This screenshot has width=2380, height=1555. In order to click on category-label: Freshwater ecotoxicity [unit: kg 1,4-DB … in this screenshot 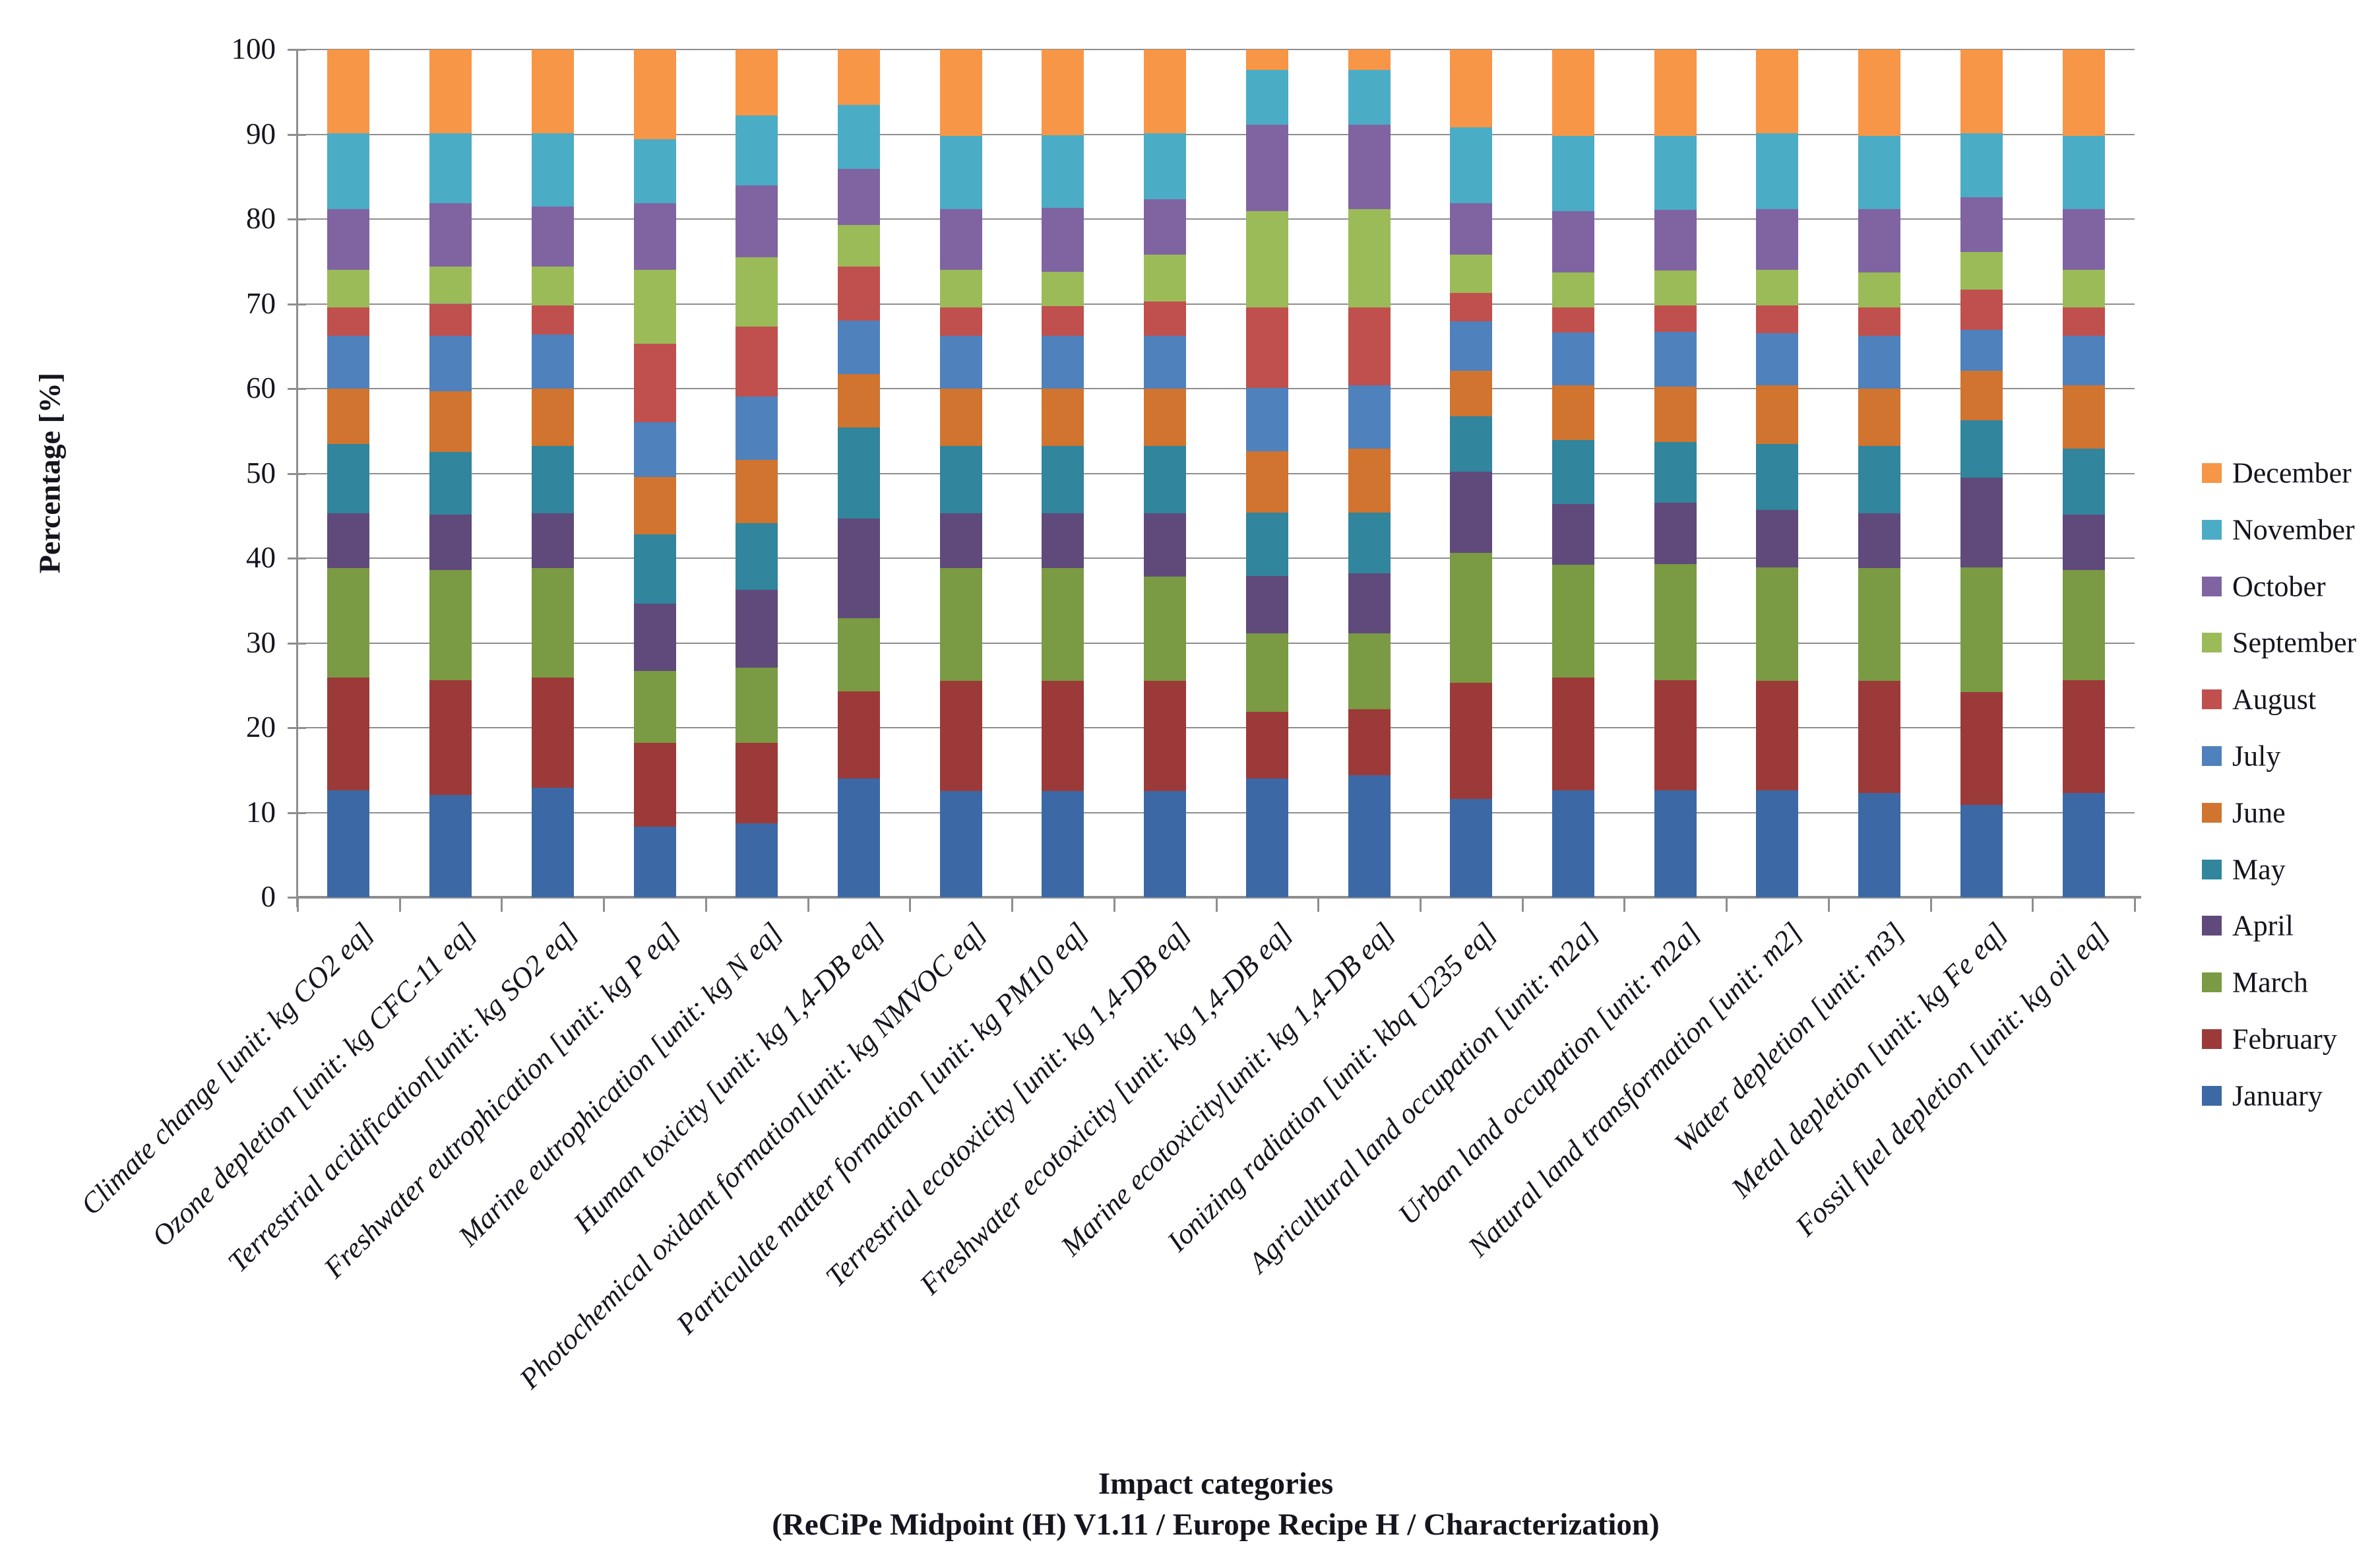, I will do `click(1106, 1109)`.